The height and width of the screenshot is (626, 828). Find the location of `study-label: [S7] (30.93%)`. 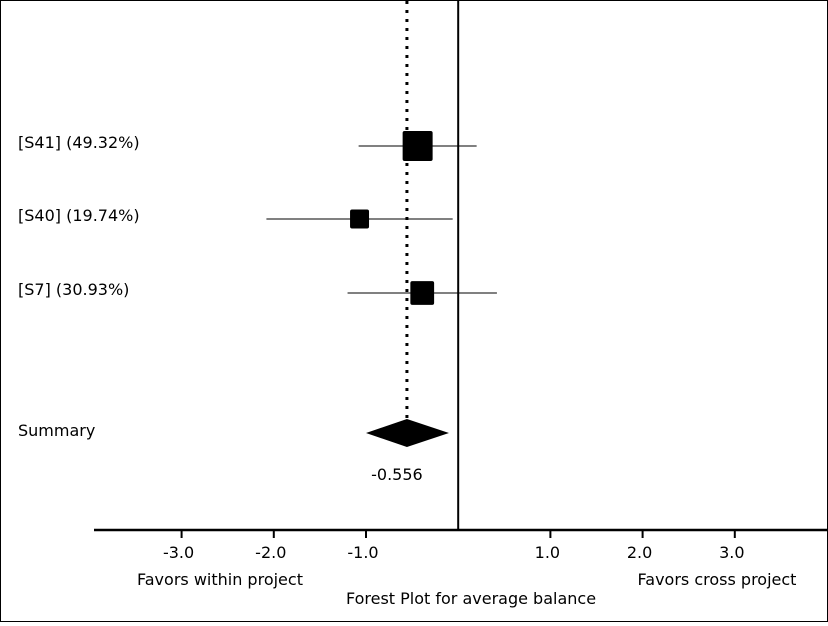

study-label: [S7] (30.93%) is located at coordinates (73, 289).